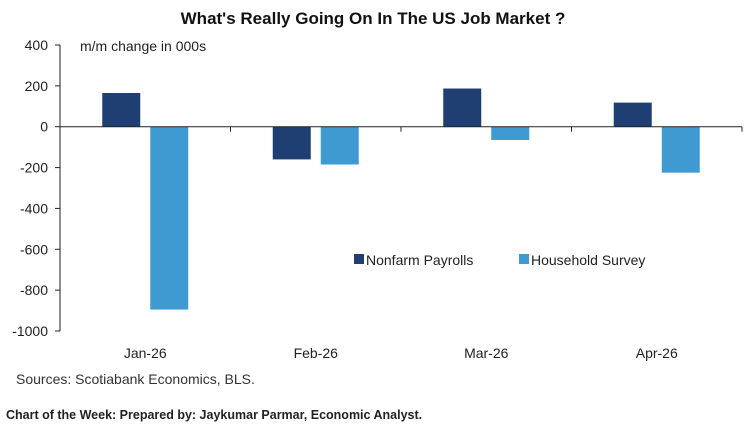 The height and width of the screenshot is (427, 746). Describe the element at coordinates (316, 353) in the screenshot. I see `x-tick-label: Feb-26` at that location.